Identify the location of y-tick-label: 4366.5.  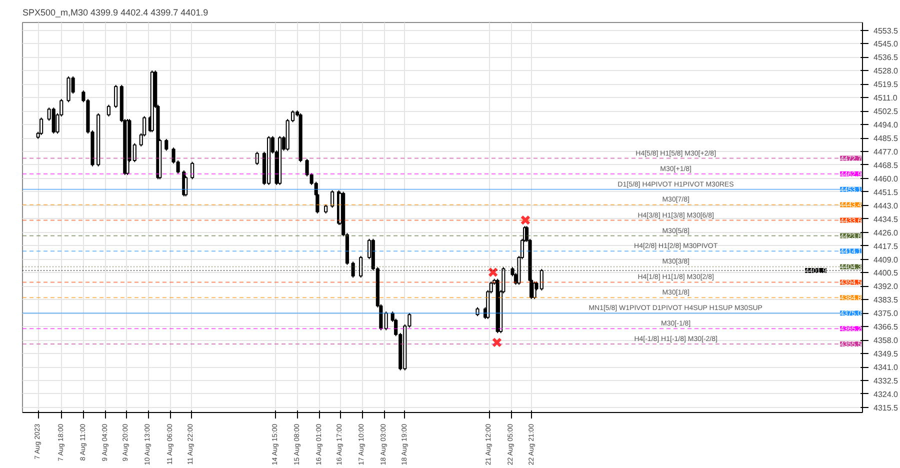
(886, 327).